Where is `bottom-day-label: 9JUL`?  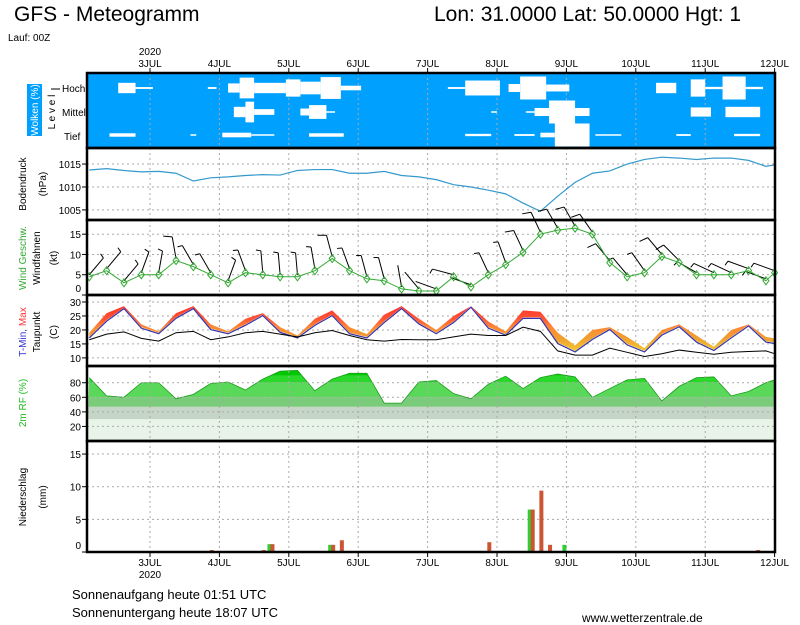 bottom-day-label: 9JUL is located at coordinates (567, 563).